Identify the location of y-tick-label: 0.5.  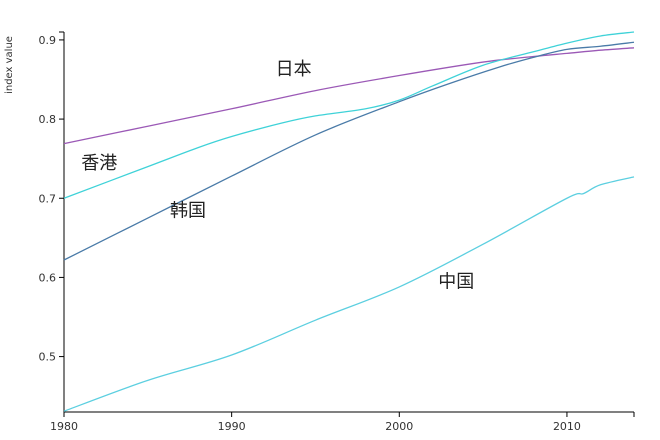
(48, 357).